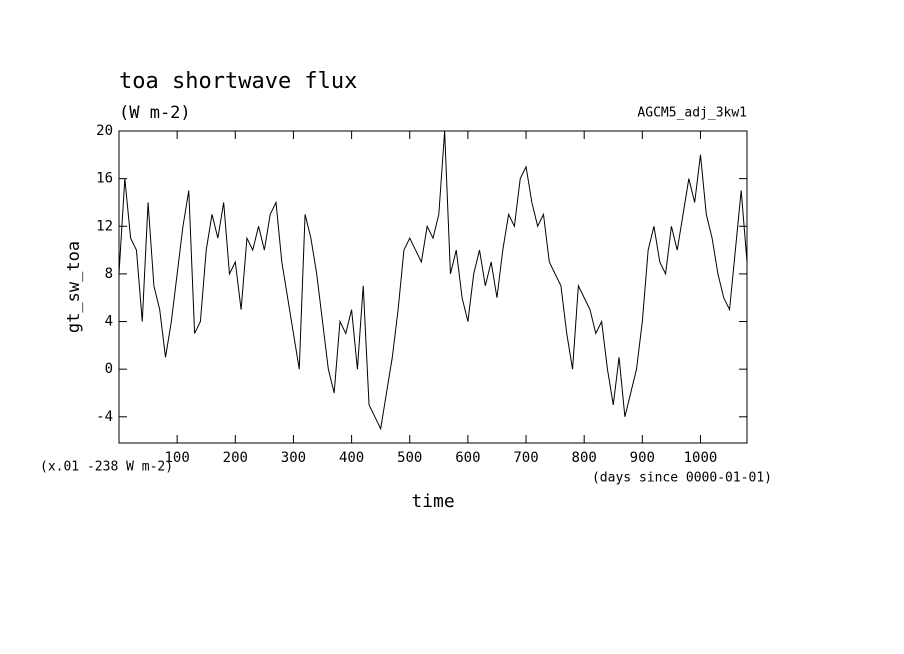  Describe the element at coordinates (104, 417) in the screenshot. I see `y-tick-label: -4` at that location.